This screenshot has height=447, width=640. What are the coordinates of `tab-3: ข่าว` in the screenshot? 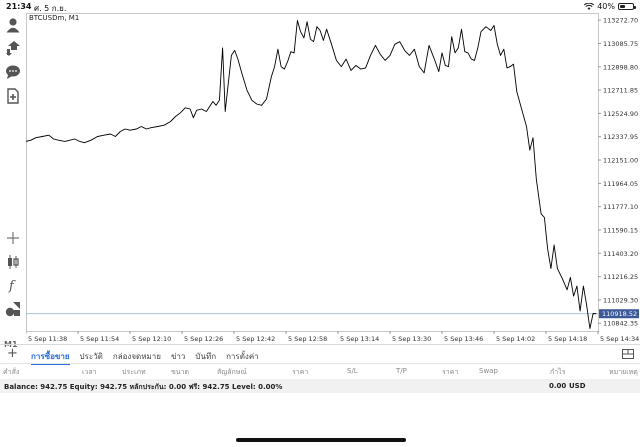 It's located at (178, 356).